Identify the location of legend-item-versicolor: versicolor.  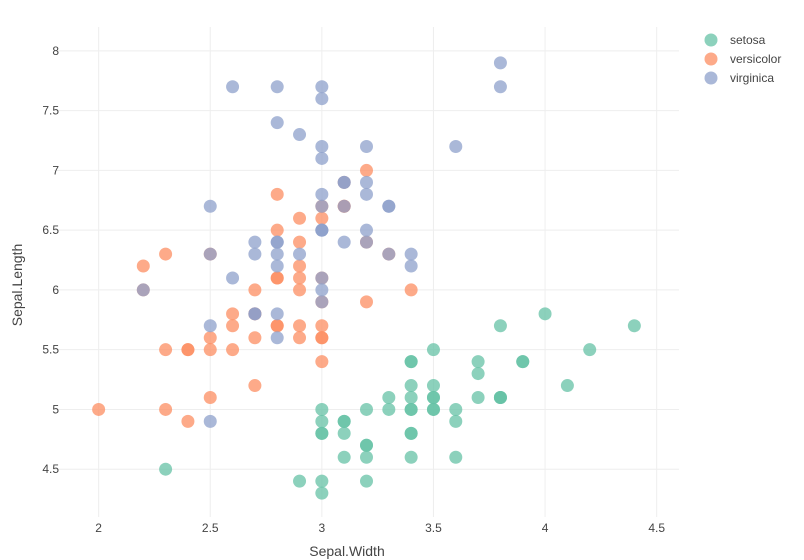
(743, 59).